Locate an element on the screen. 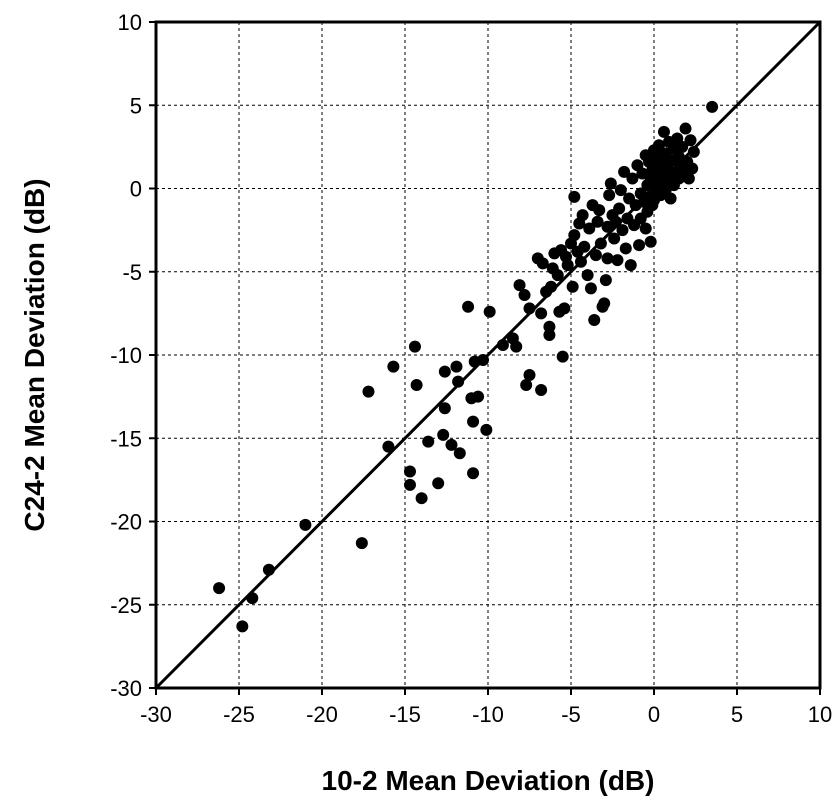 The height and width of the screenshot is (808, 840). x-tick-label: -25 is located at coordinates (239, 714).